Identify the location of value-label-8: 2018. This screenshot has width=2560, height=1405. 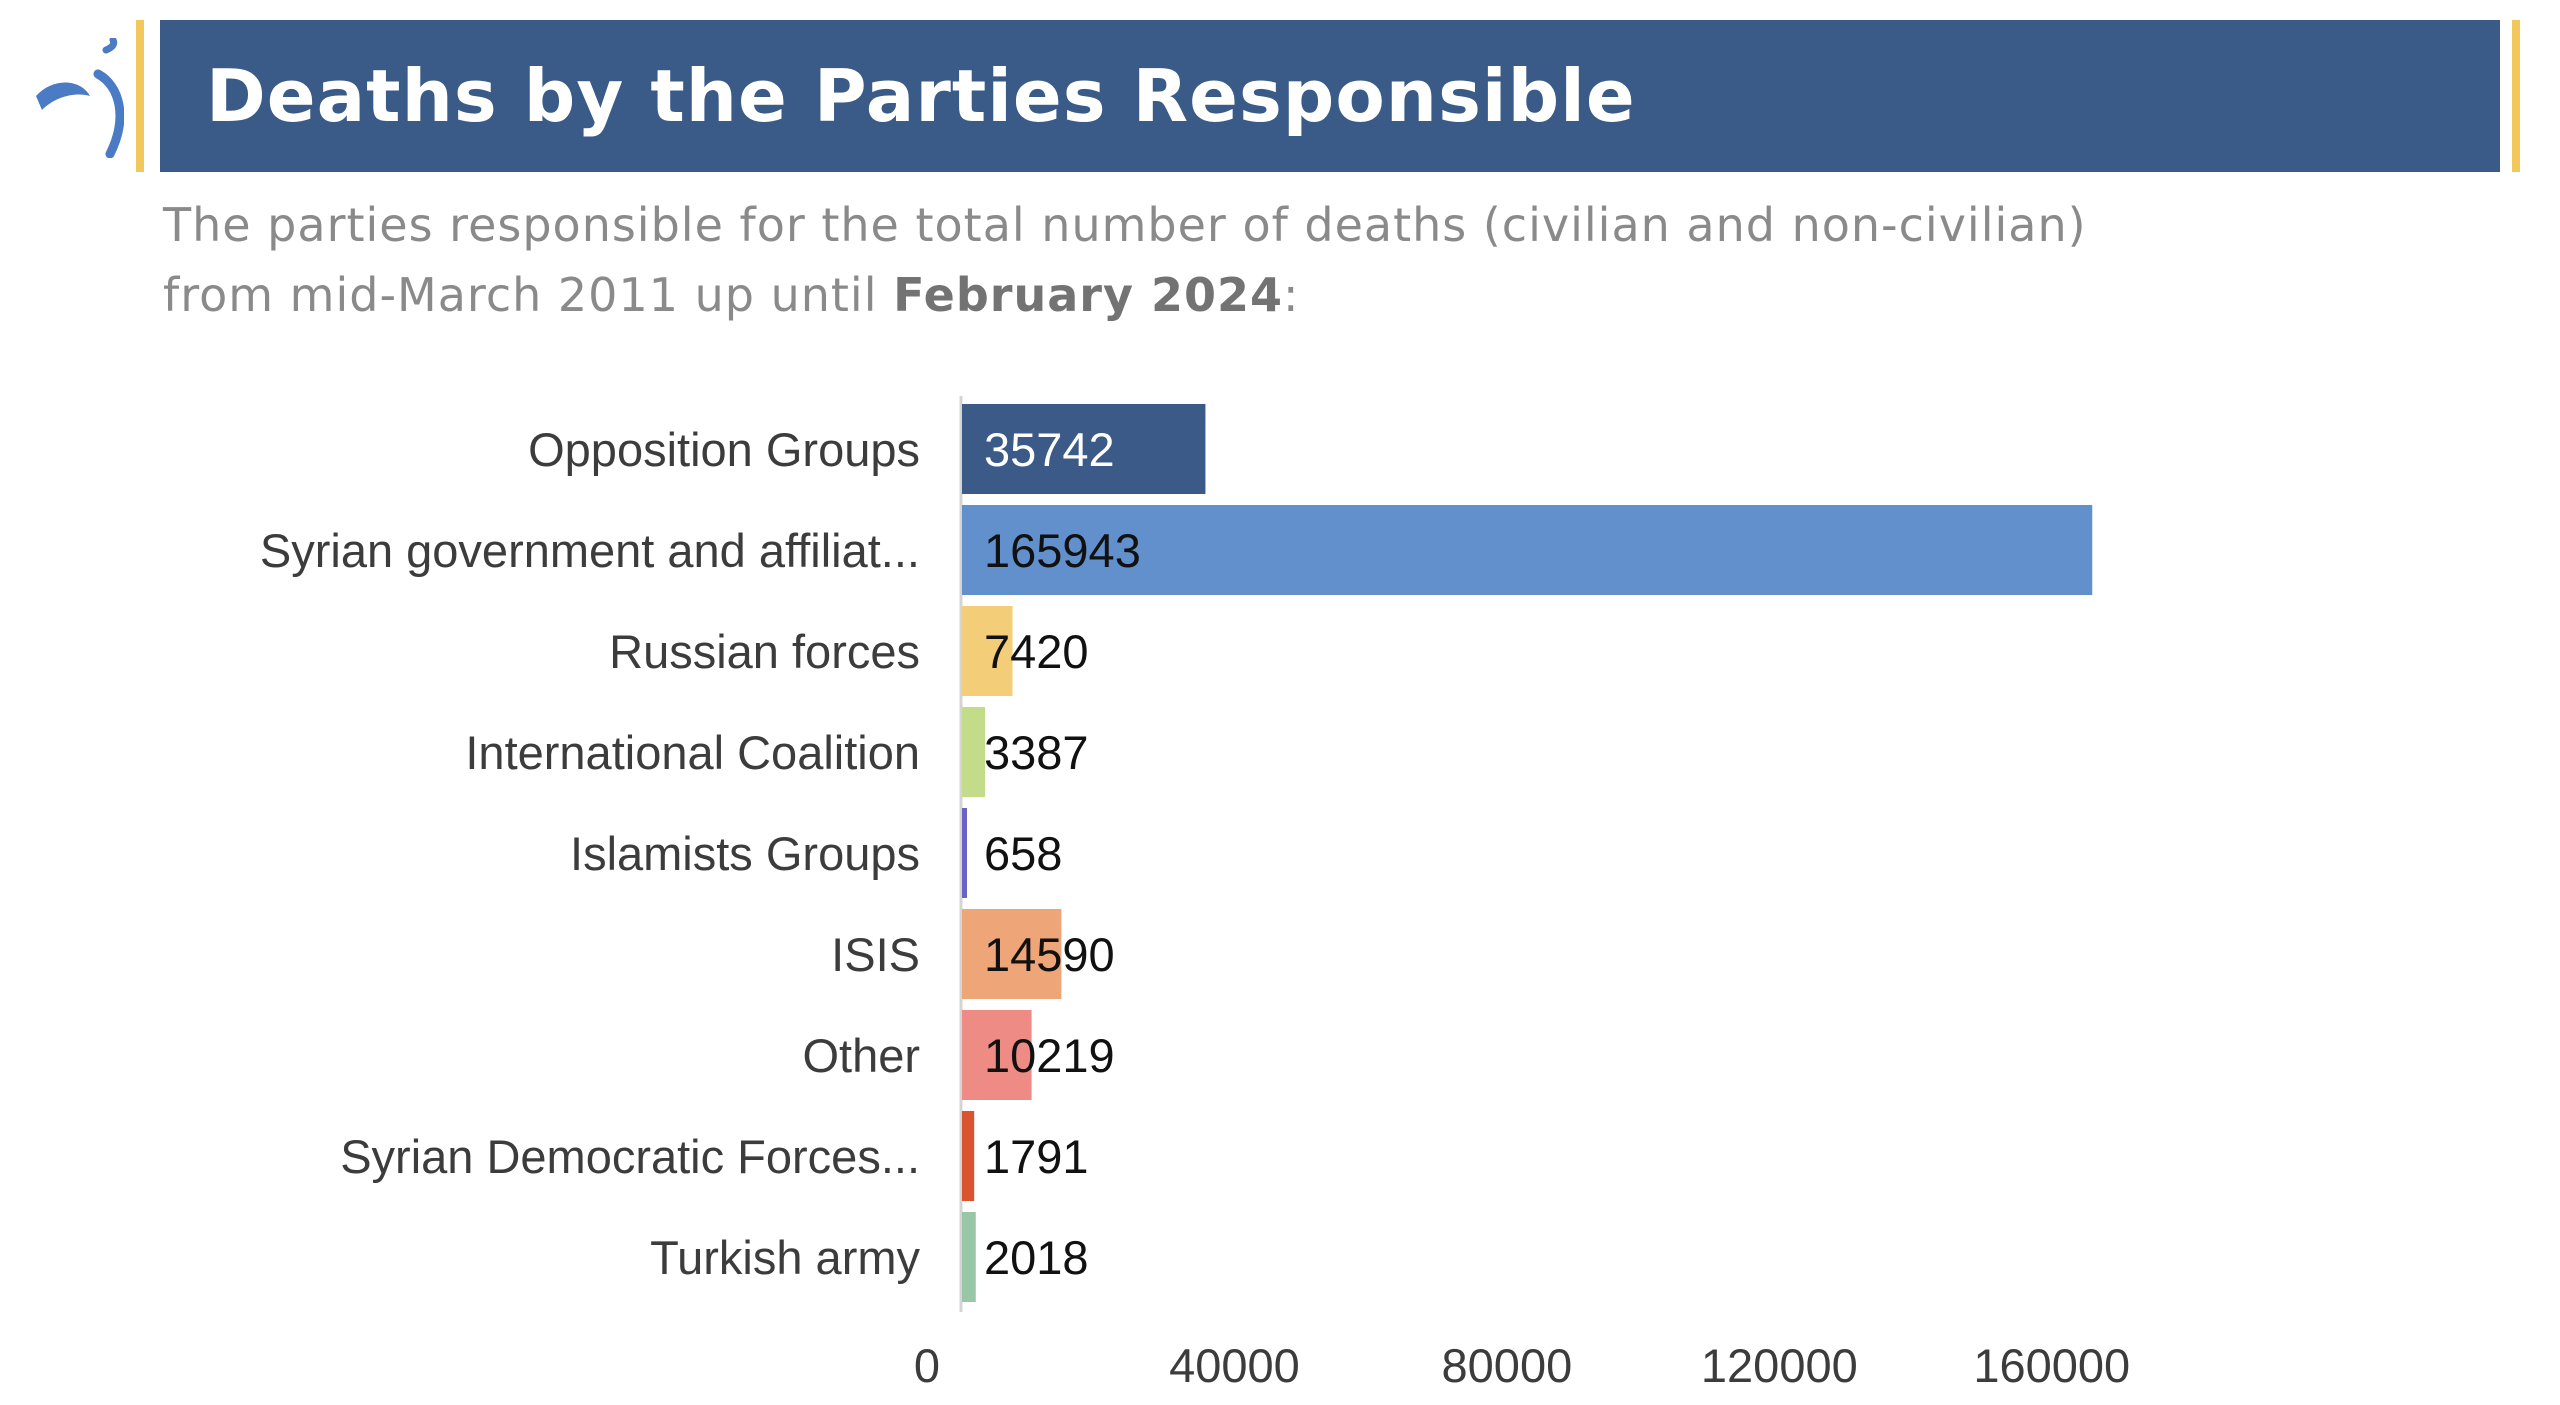
(1036, 1257).